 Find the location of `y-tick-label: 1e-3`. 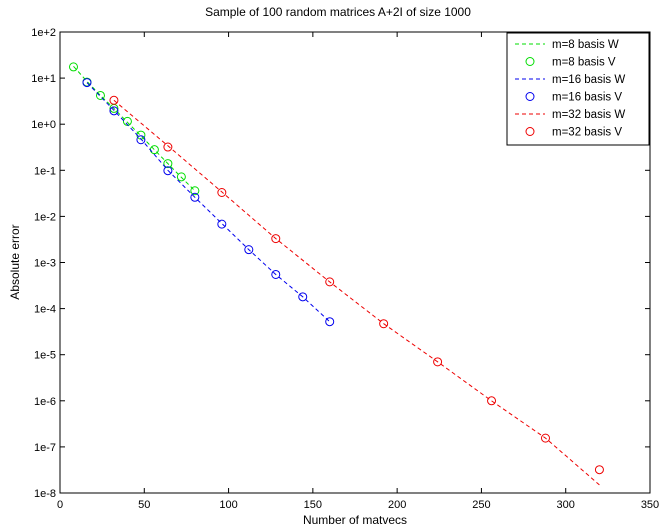

y-tick-label: 1e-3 is located at coordinates (45, 264).